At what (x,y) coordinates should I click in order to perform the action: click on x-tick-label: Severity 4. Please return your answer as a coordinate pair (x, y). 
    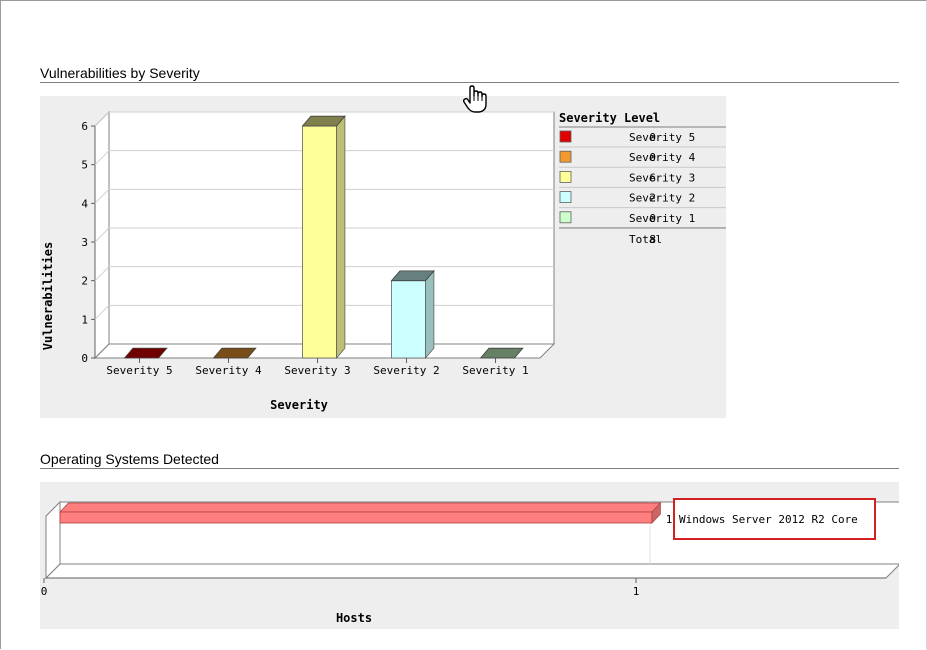
    Looking at the image, I should click on (228, 370).